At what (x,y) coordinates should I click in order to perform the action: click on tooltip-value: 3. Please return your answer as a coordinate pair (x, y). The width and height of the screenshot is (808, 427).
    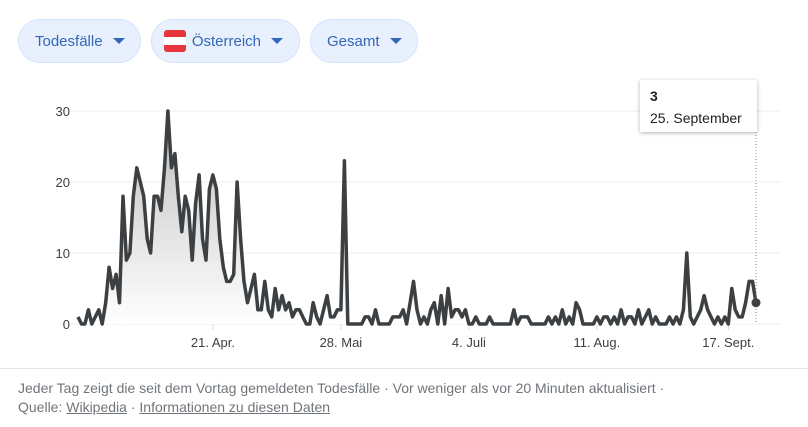
    Looking at the image, I should click on (654, 96).